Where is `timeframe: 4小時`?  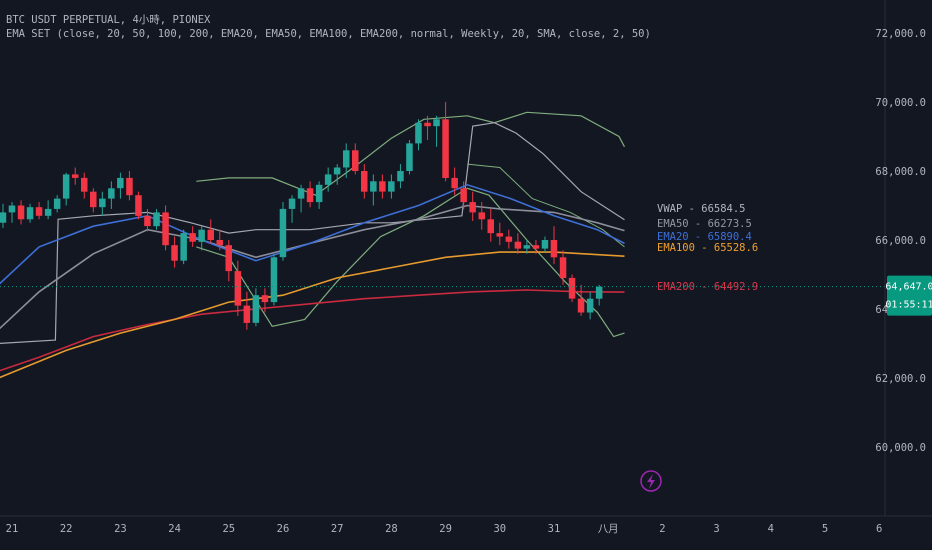 timeframe: 4小時 is located at coordinates (146, 20).